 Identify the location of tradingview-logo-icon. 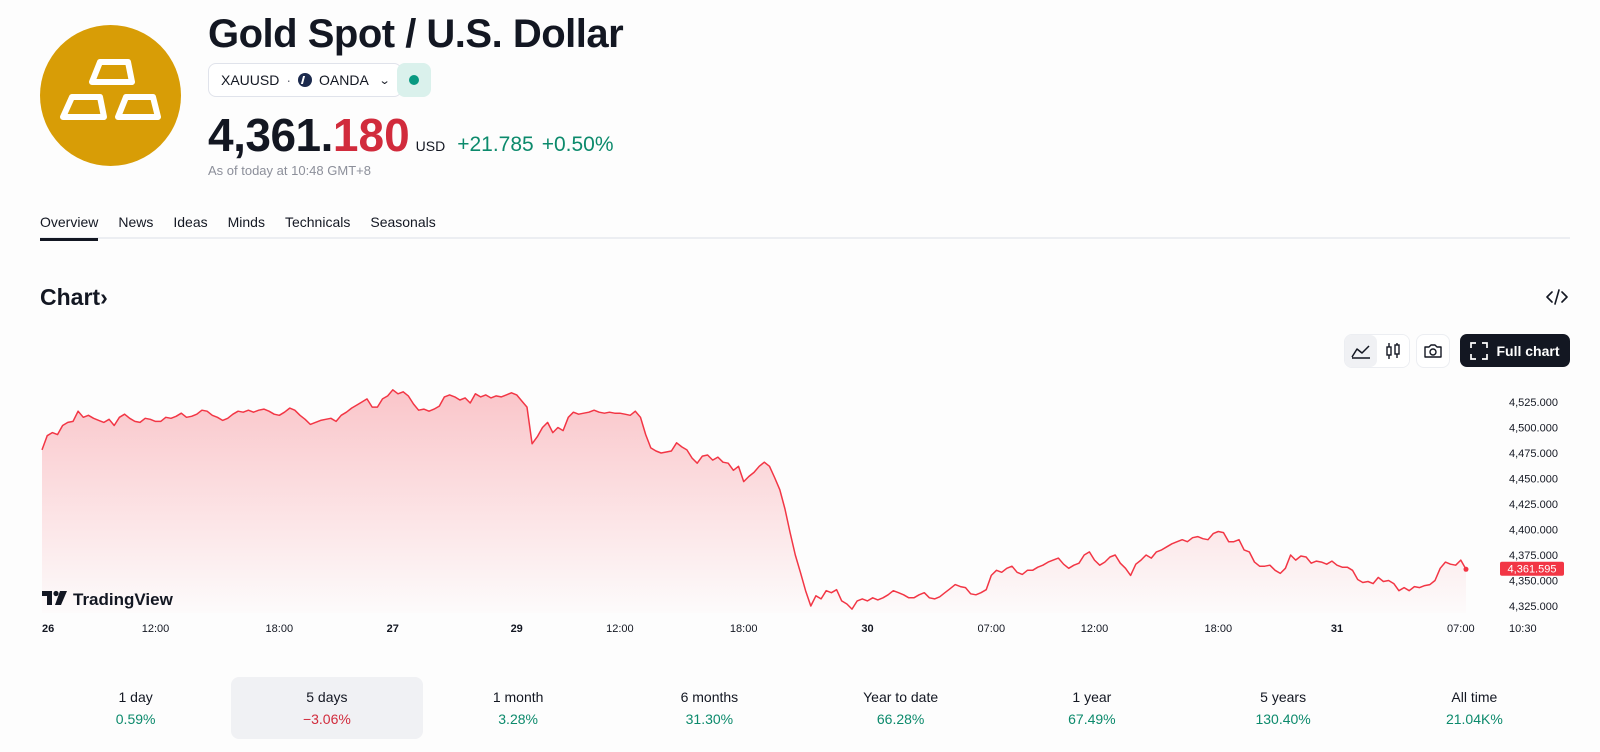
(54, 597).